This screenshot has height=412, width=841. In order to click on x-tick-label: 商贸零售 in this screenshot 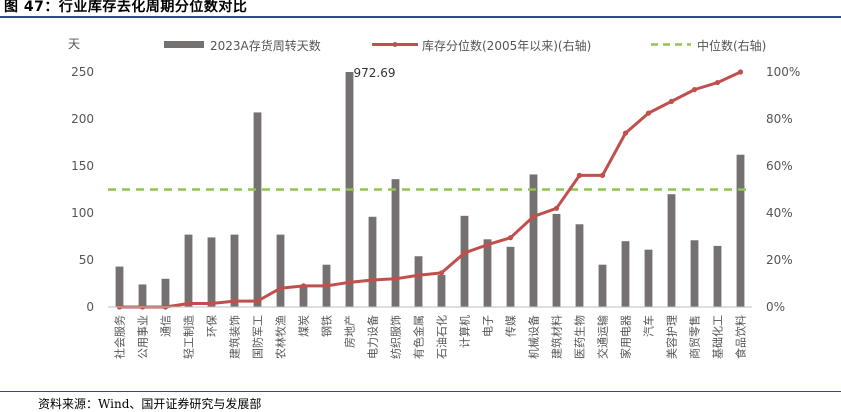, I will do `click(695, 337)`.